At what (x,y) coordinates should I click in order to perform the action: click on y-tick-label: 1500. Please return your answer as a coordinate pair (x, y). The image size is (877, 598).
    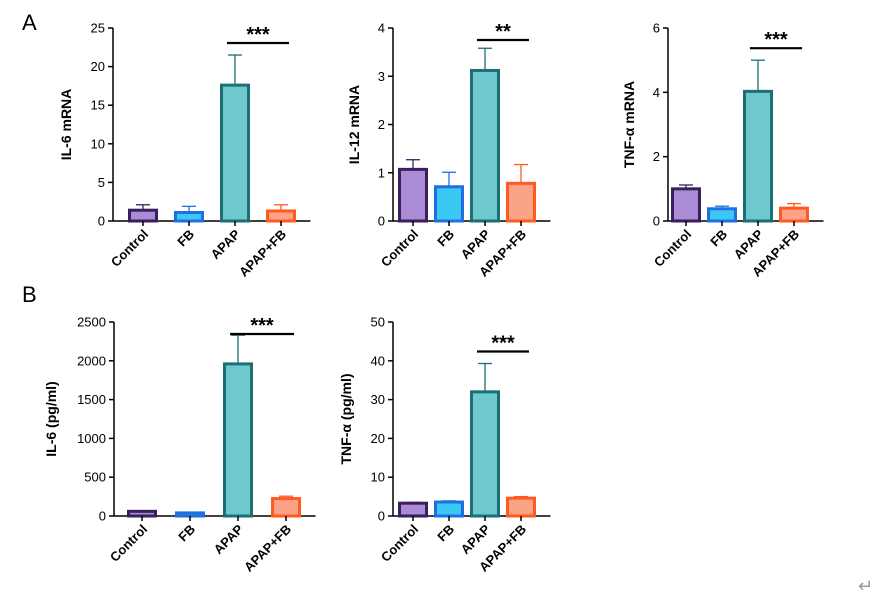
    Looking at the image, I should click on (91, 399).